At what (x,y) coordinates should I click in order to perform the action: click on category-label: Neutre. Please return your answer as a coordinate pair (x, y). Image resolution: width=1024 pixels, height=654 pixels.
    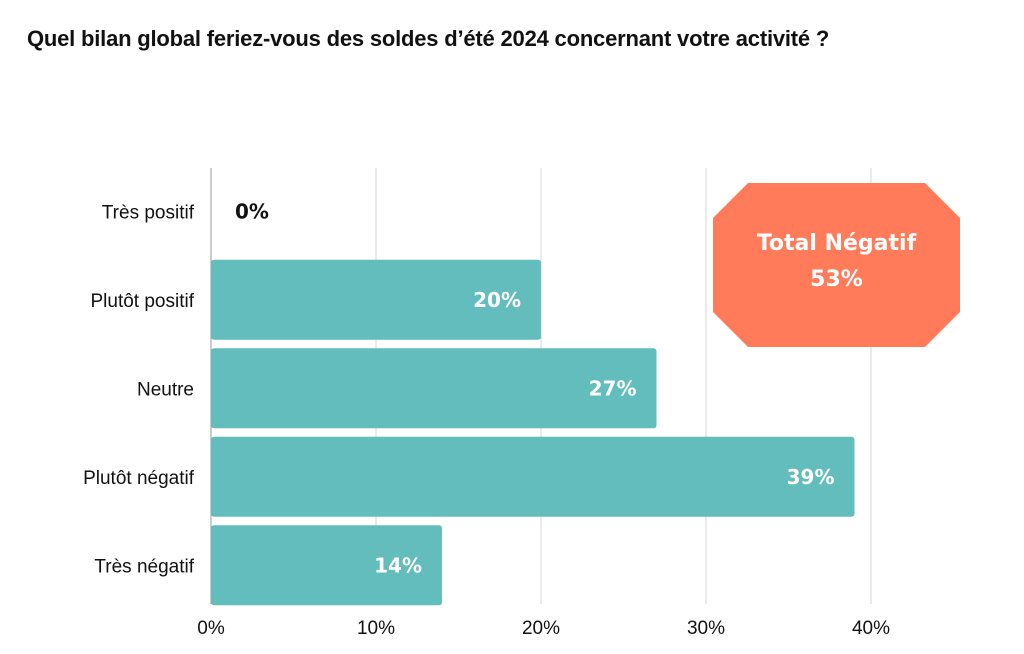
    Looking at the image, I should click on (165, 389).